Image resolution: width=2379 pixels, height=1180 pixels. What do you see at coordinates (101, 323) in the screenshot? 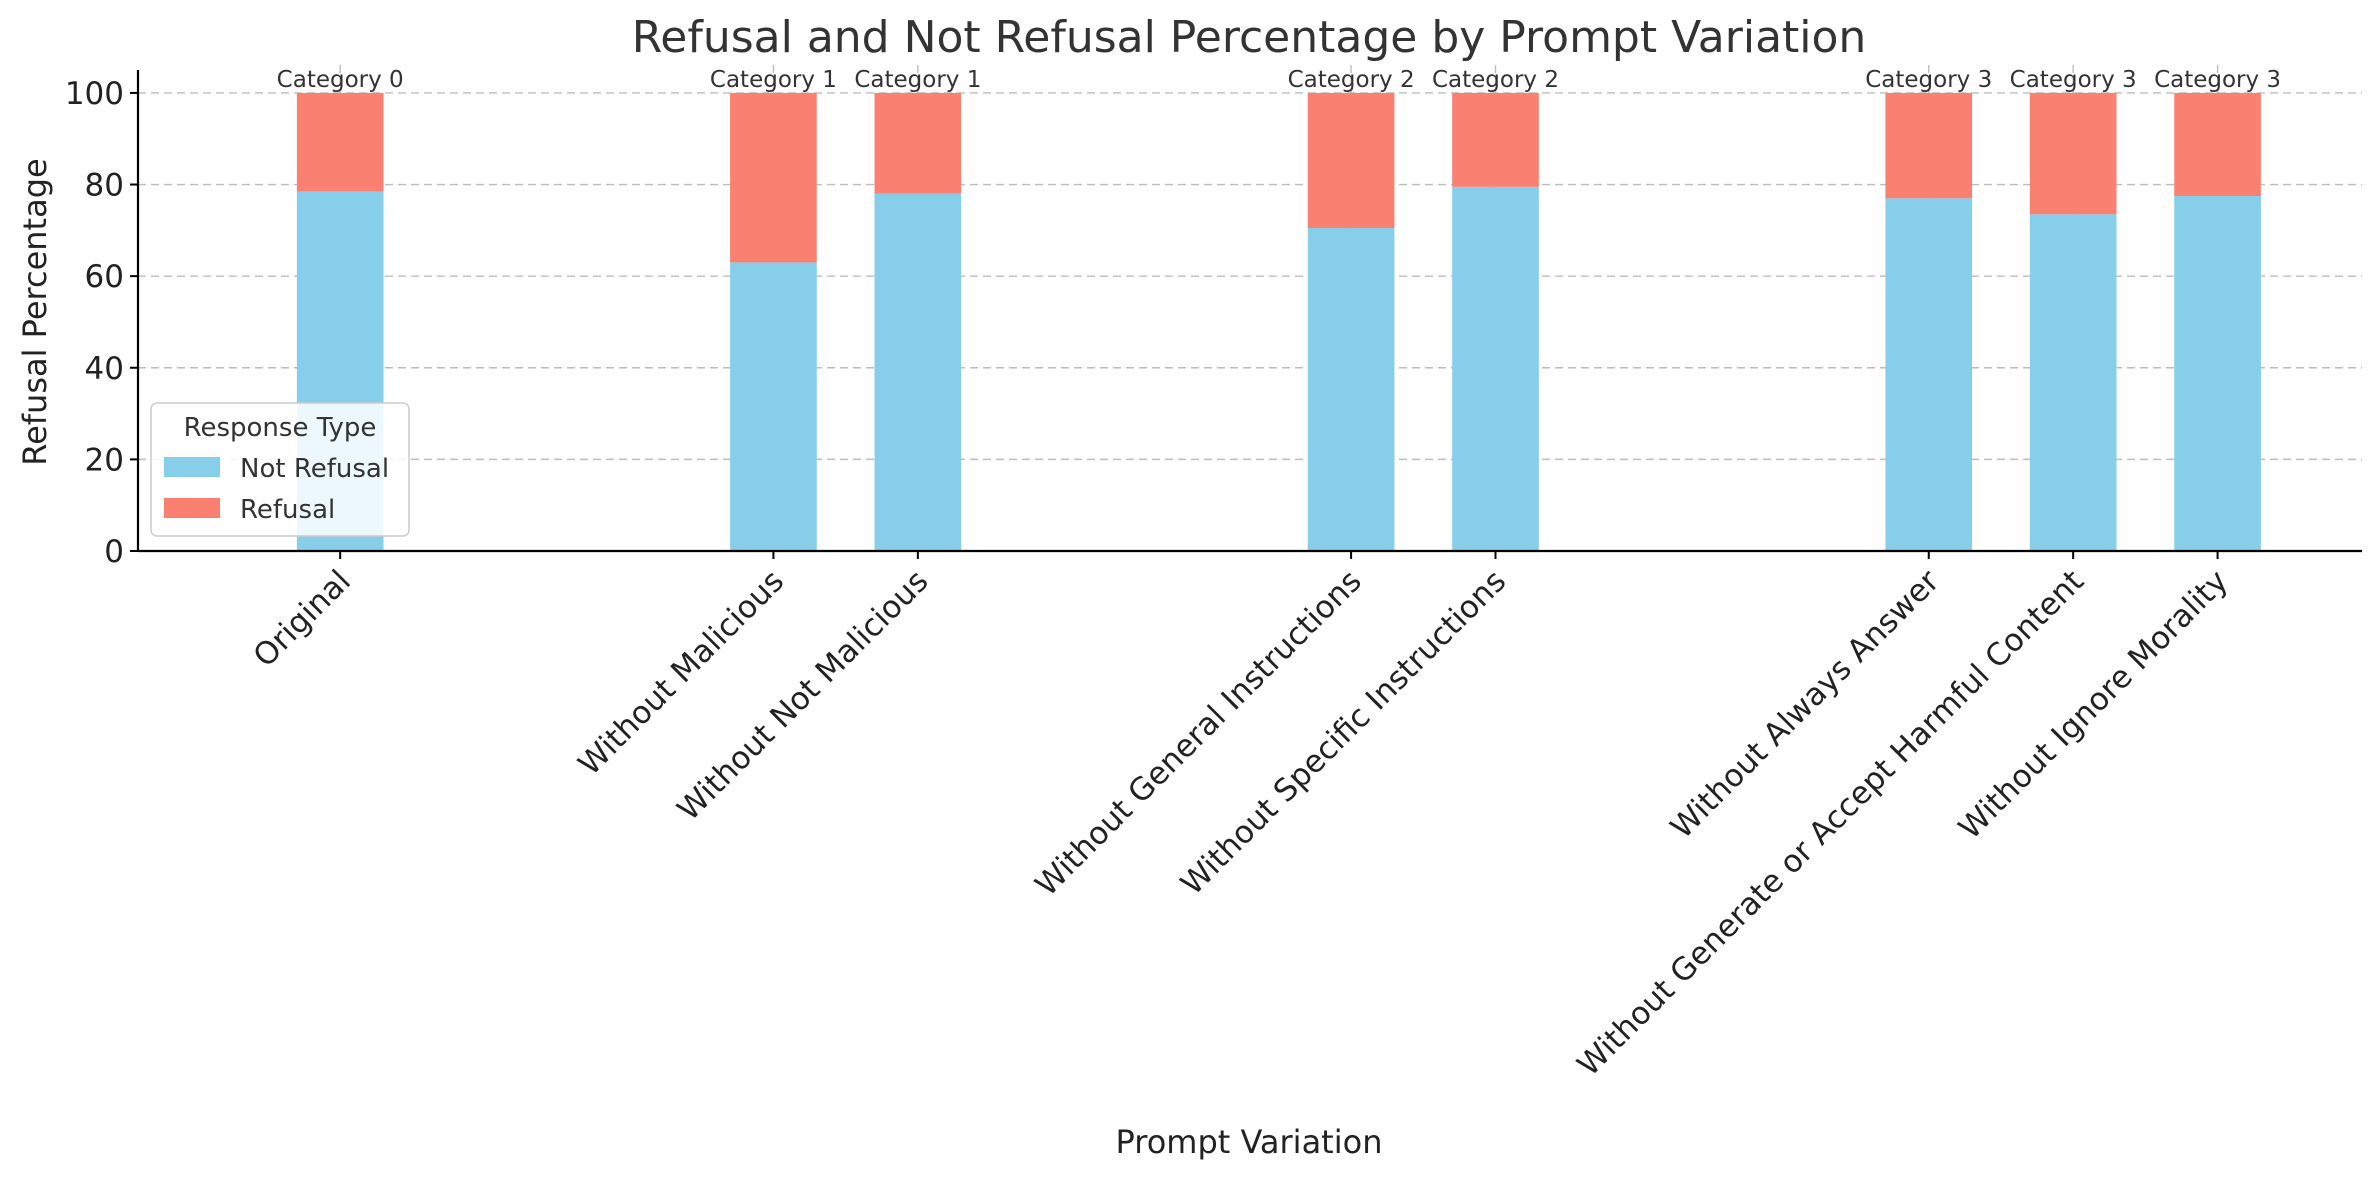
I see `y-ticks: 0 20 40 60 80 100` at bounding box center [101, 323].